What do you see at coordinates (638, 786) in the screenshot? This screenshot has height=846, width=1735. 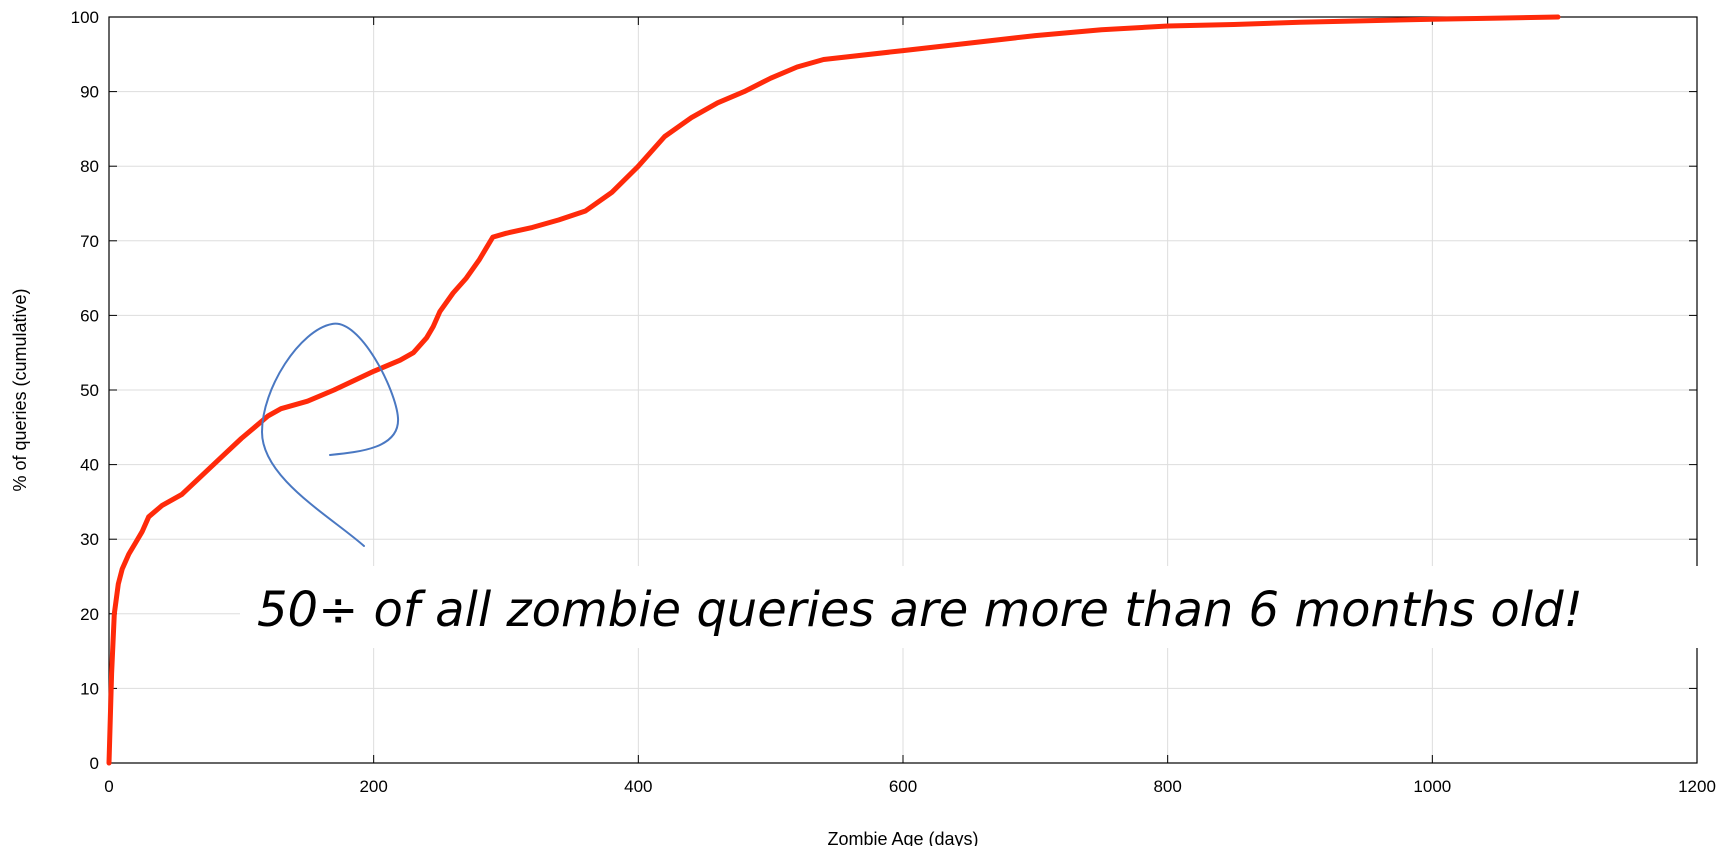 I see `x-tick-label: 400` at bounding box center [638, 786].